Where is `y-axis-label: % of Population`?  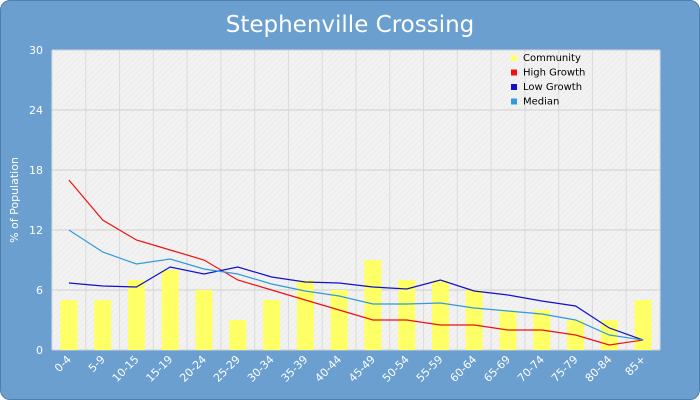
y-axis-label: % of Population is located at coordinates (14, 200).